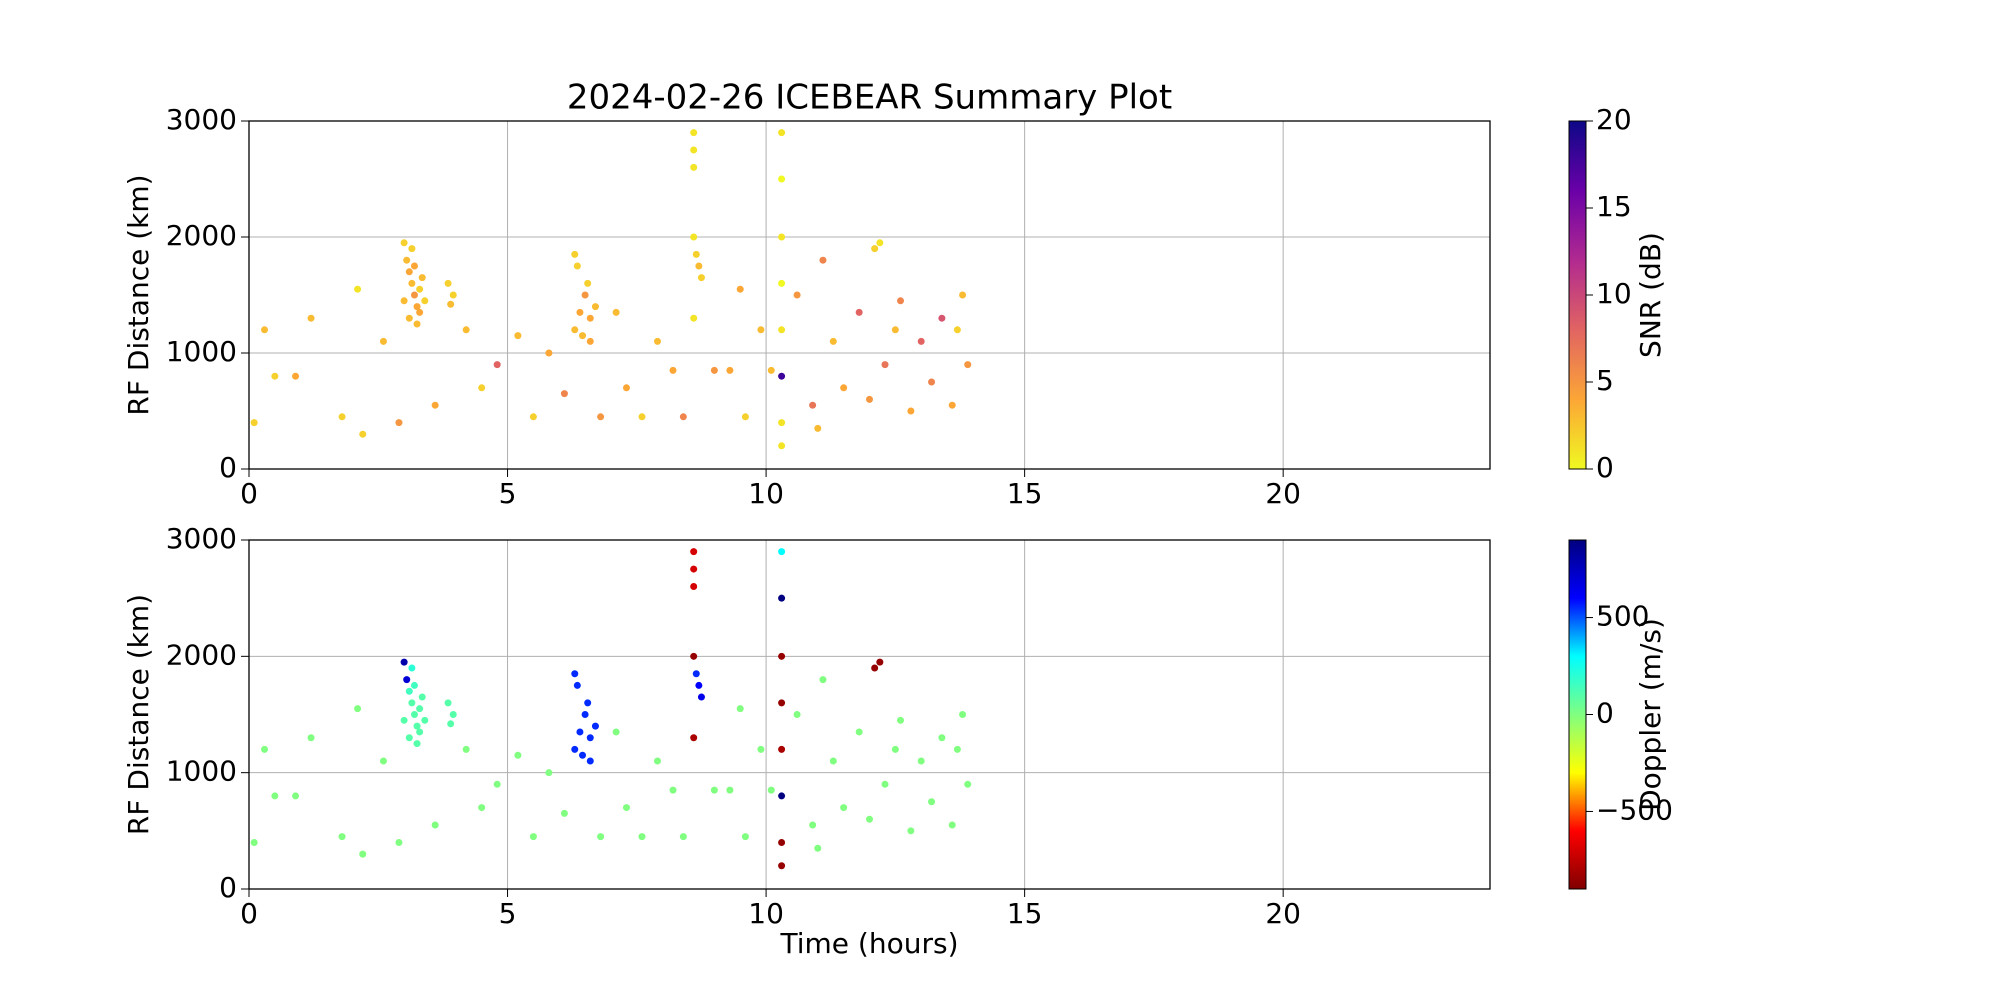 The width and height of the screenshot is (2000, 1000). I want to click on colorbar-tick-label: 0, so click(1605, 713).